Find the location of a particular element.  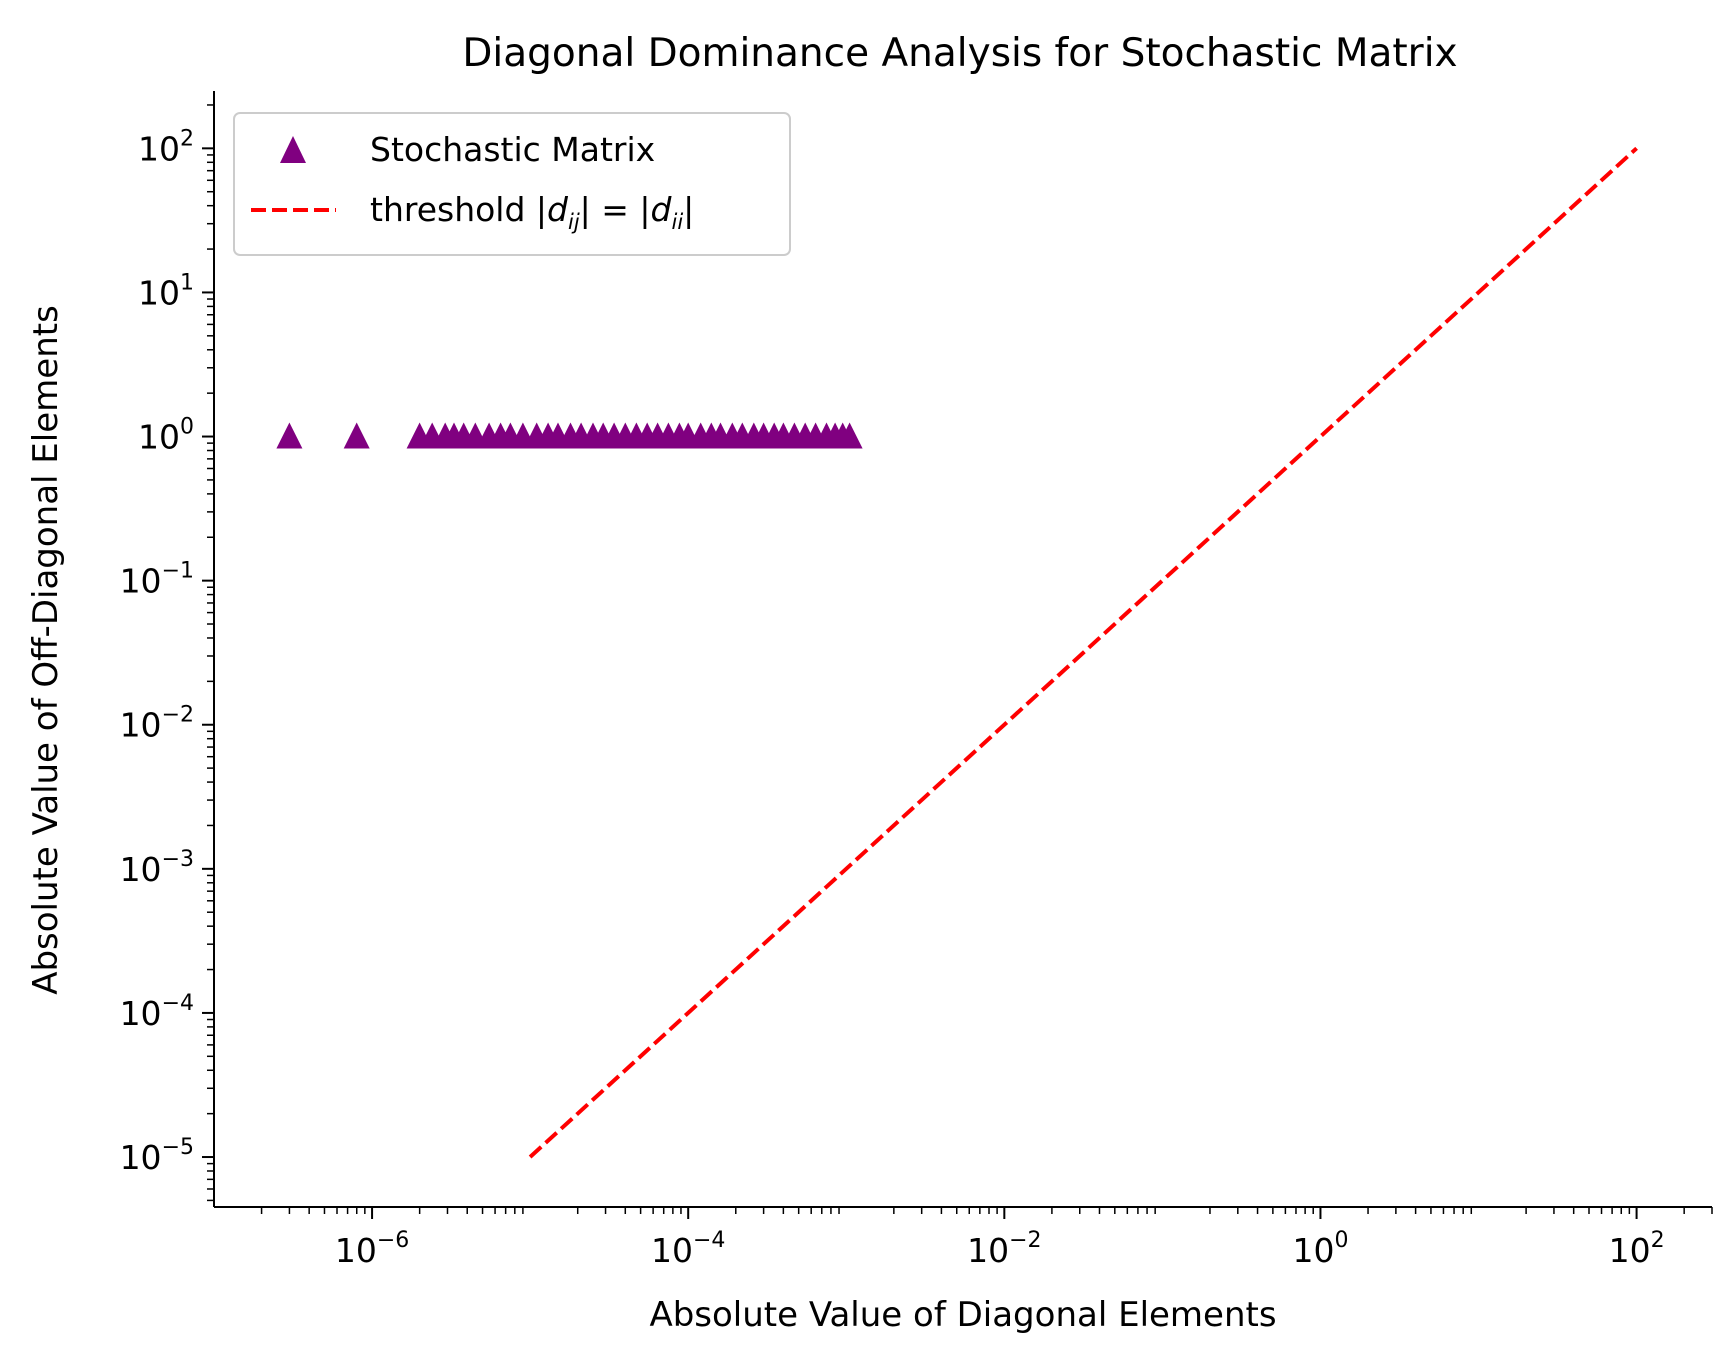

plot-markers is located at coordinates (569, 435).